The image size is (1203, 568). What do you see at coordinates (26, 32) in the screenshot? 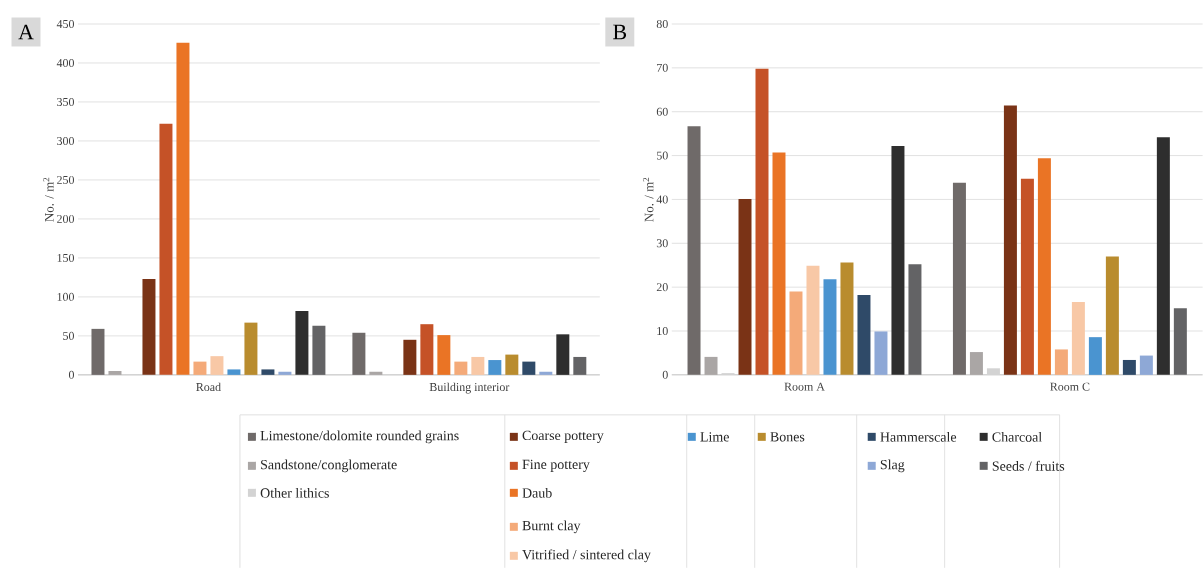
I see `chart-title: A` at bounding box center [26, 32].